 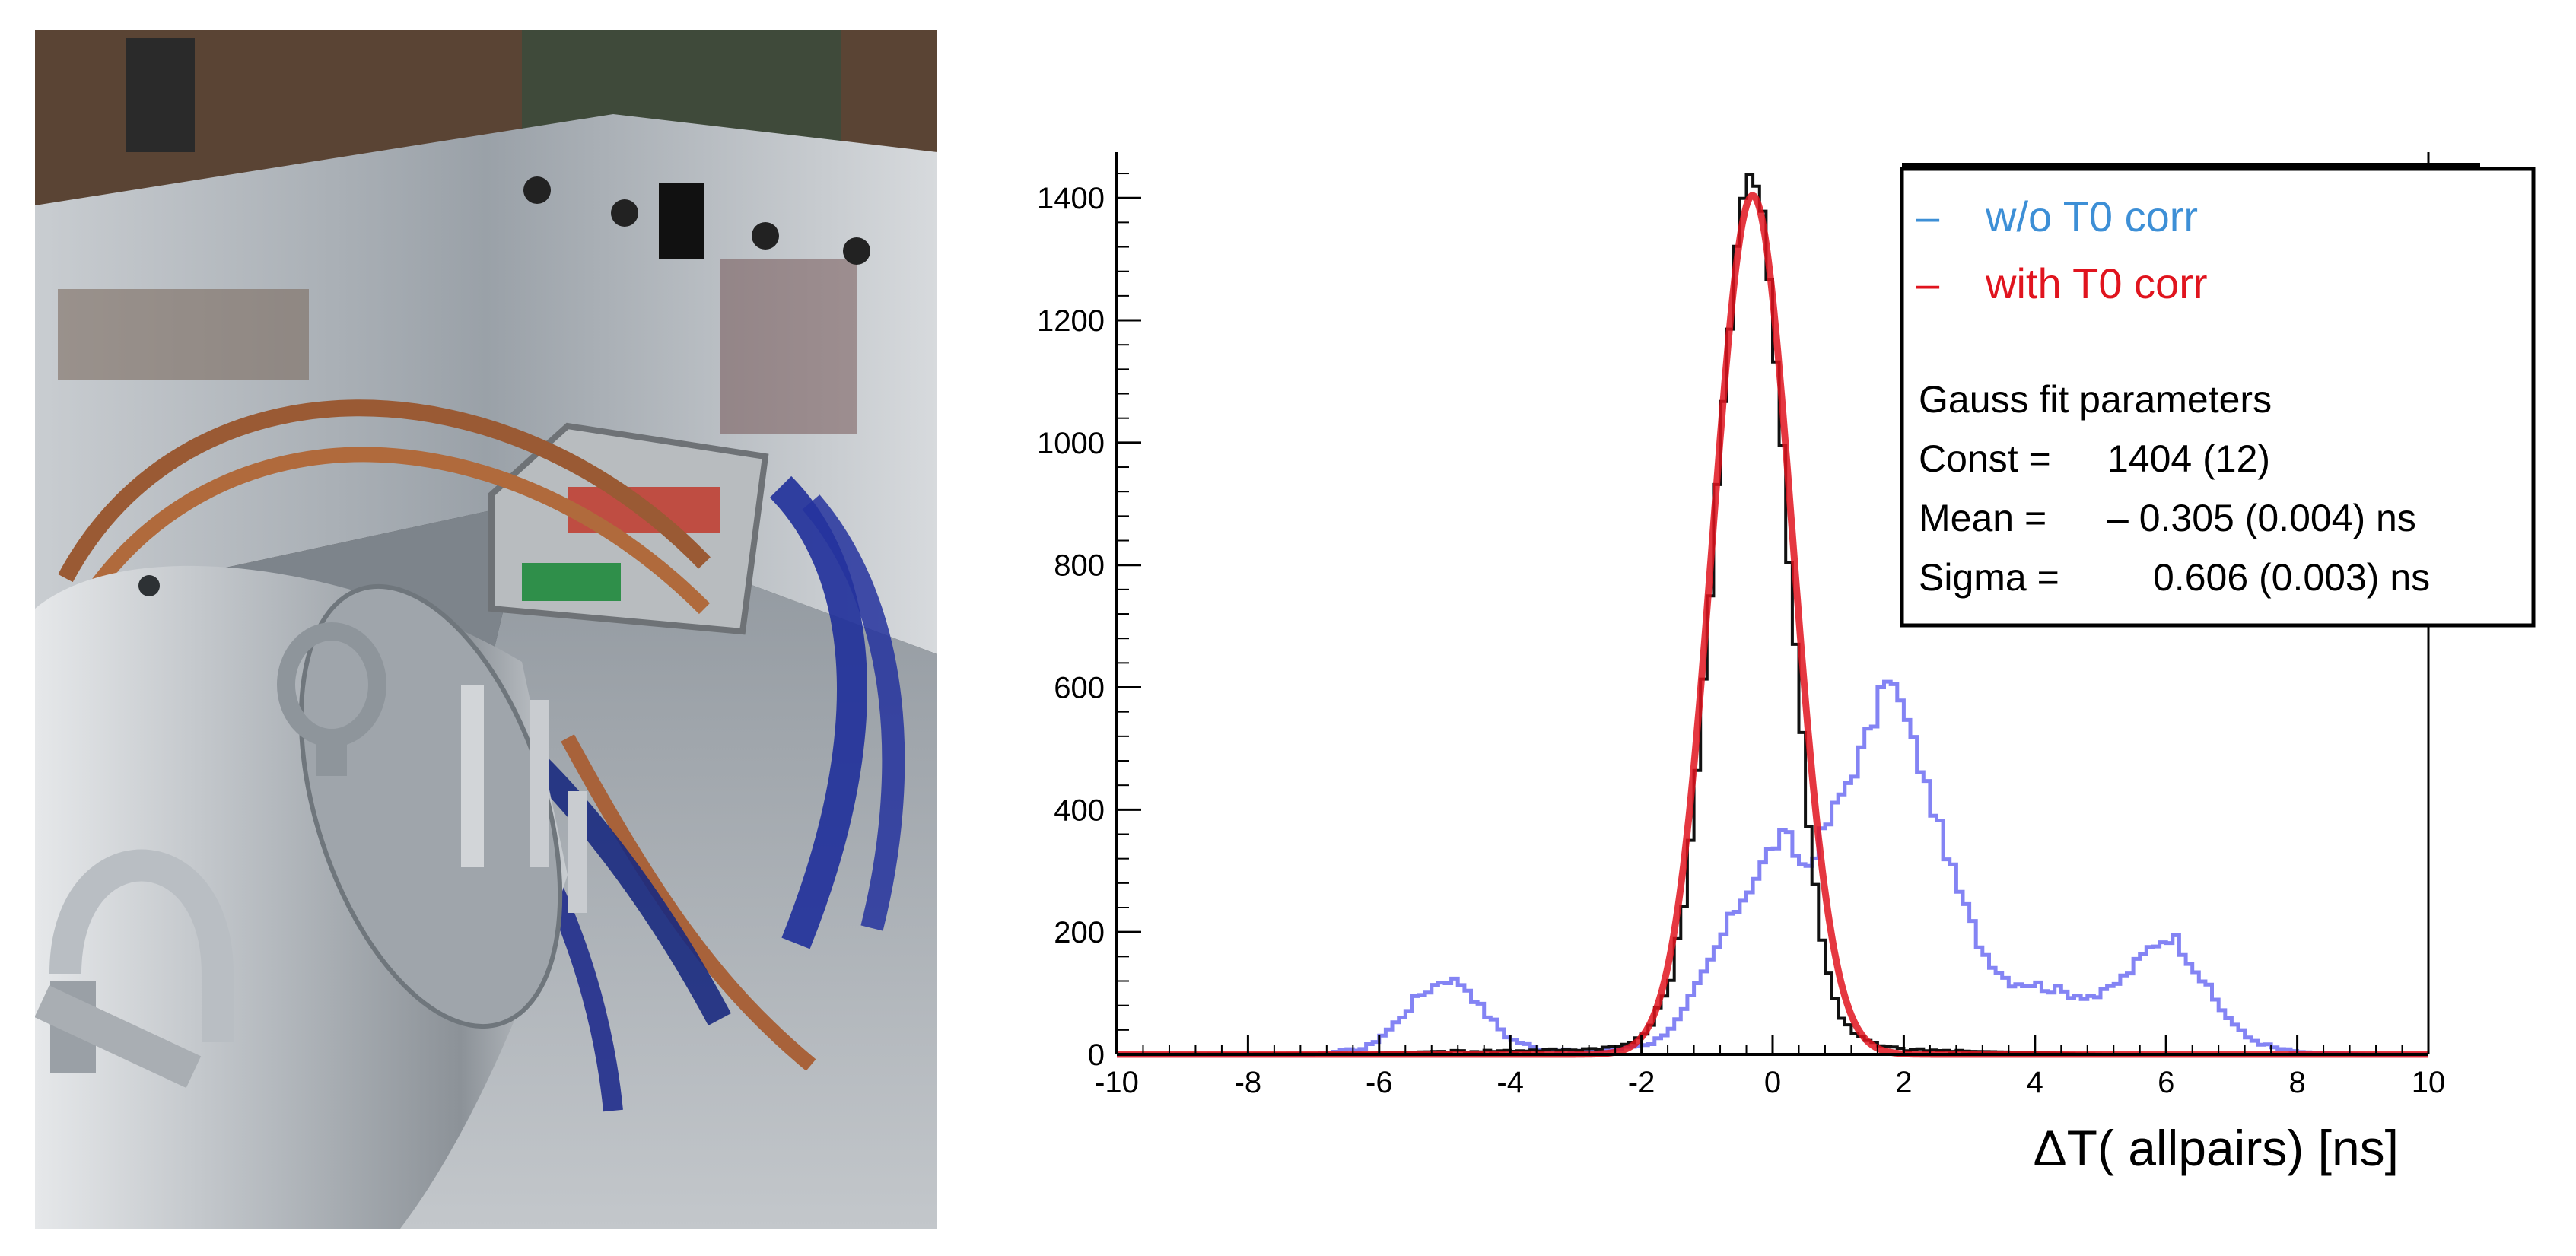 What do you see at coordinates (2291, 577) in the screenshot?
I see `fit-sigma-value: 0.606 (0.003) ns` at bounding box center [2291, 577].